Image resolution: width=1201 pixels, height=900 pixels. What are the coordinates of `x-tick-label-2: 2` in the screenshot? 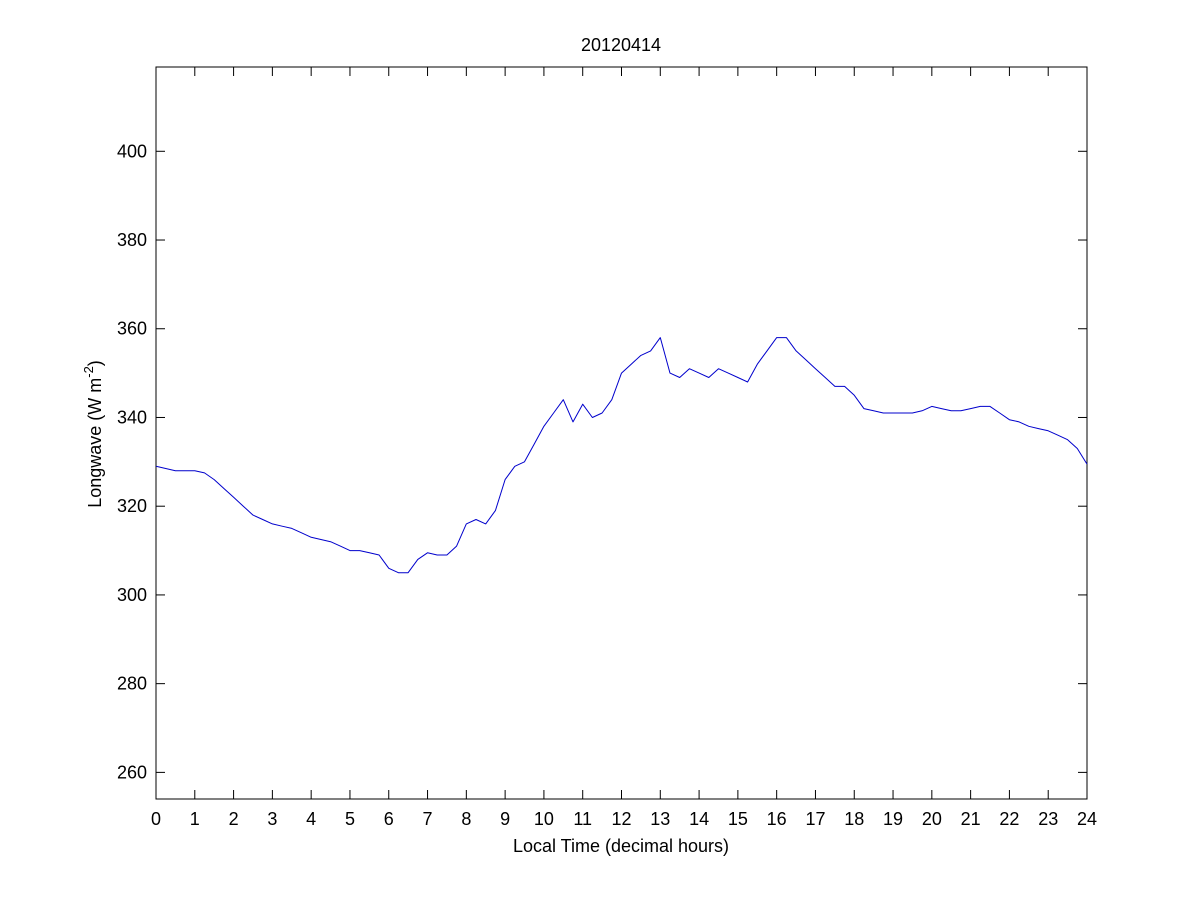 It's located at (234, 819).